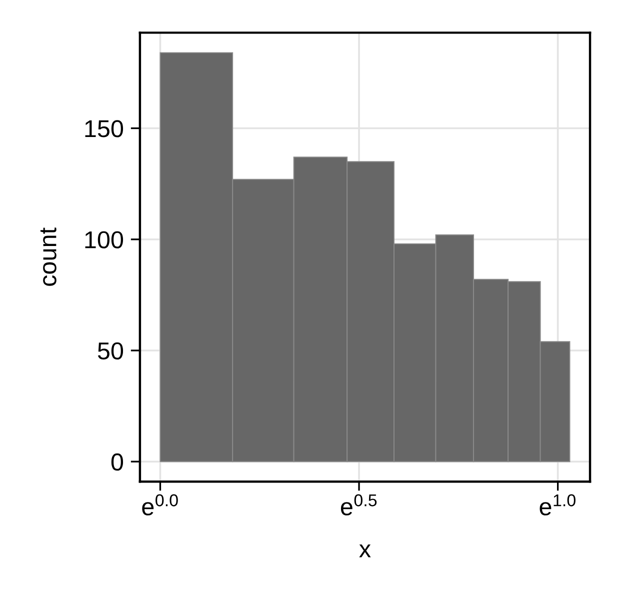  Describe the element at coordinates (104, 239) in the screenshot. I see `y-tick-label: 100` at that location.